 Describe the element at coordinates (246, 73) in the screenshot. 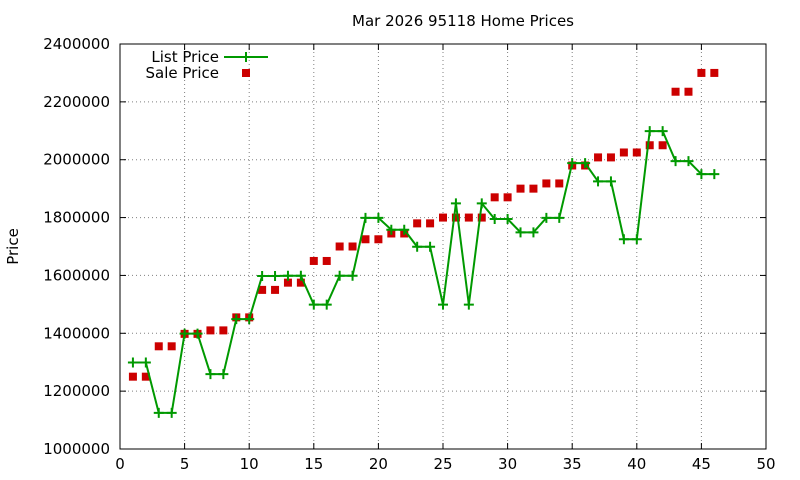

I see `legend-marker-sale-price` at that location.